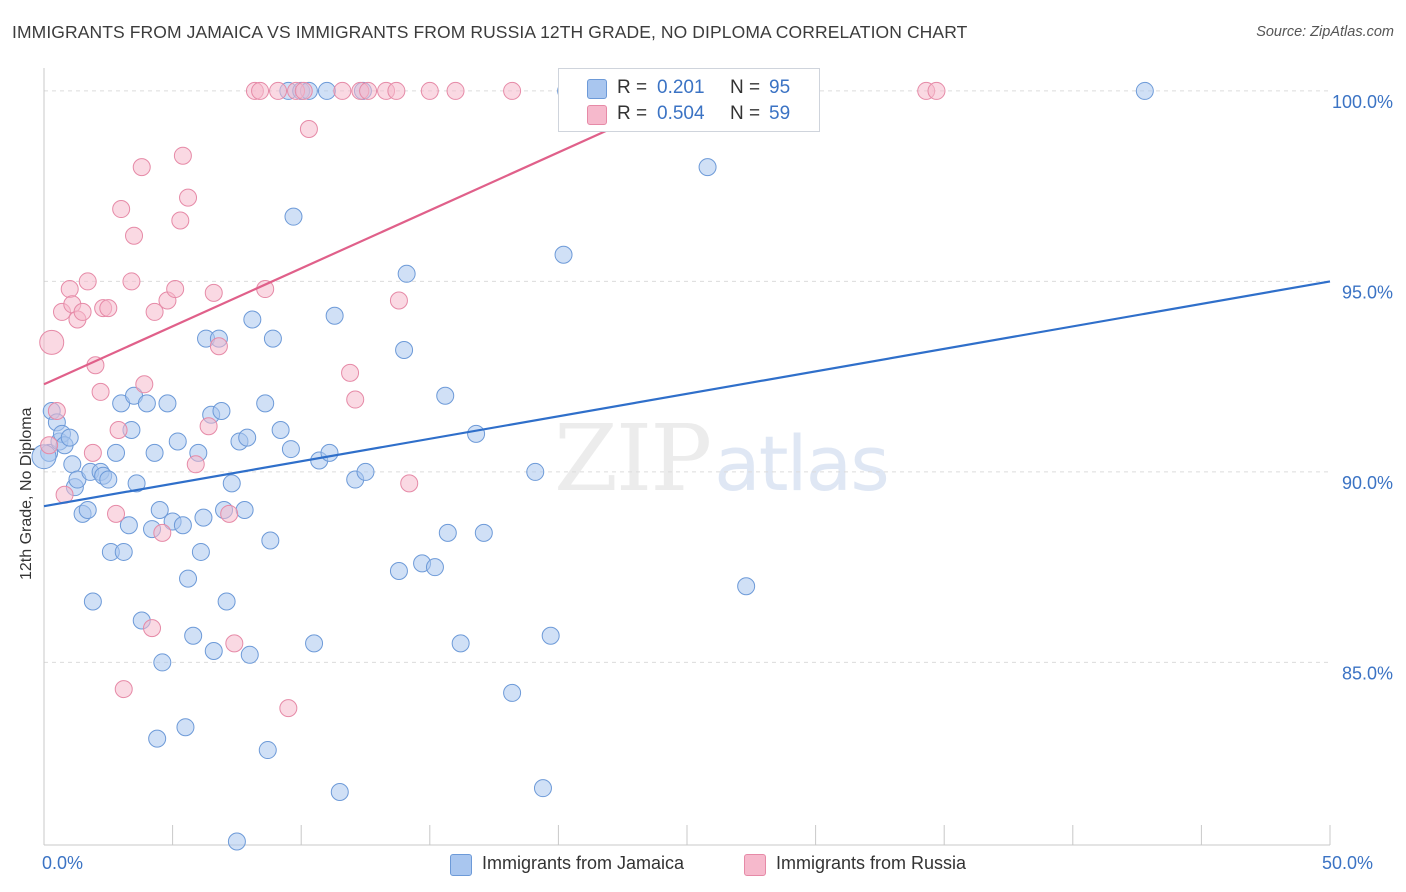 This screenshot has height=892, width=1406. I want to click on legend-r-label: R =, so click(632, 113).